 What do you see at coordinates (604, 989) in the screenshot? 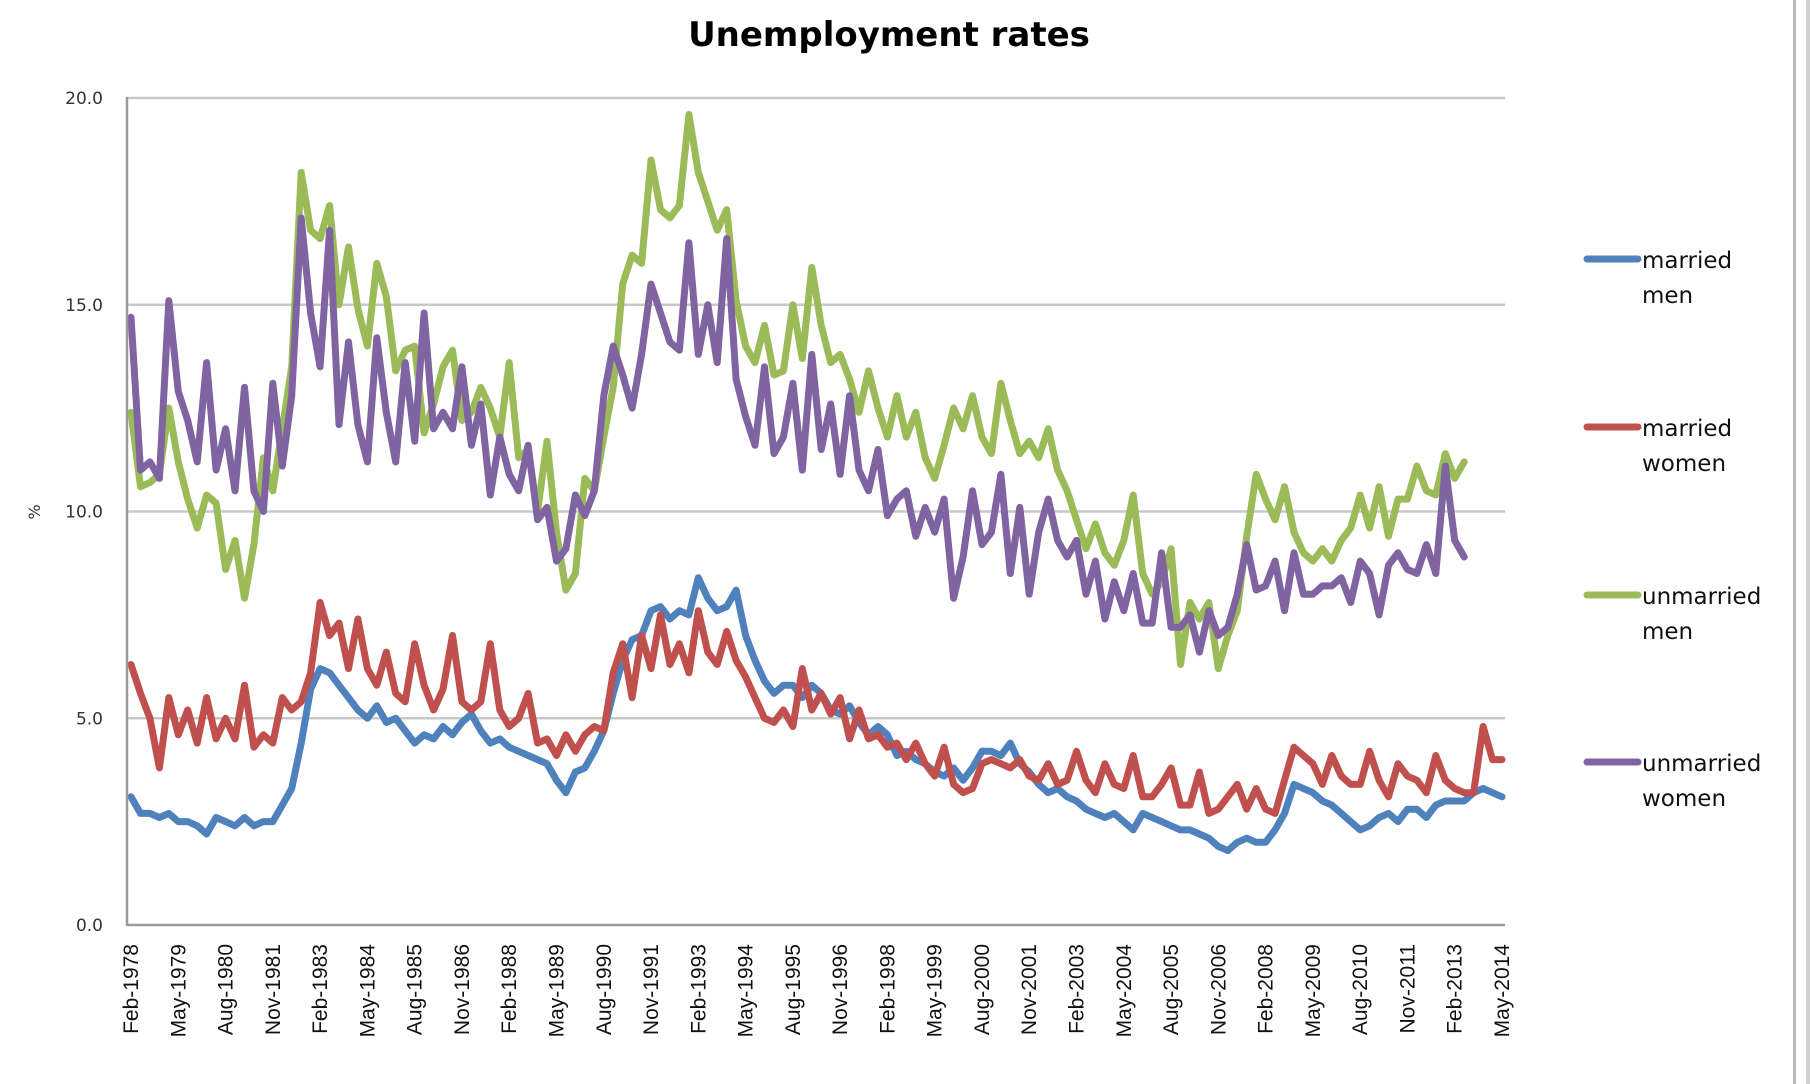
I see `x-tick-label: Aug-1990` at bounding box center [604, 989].